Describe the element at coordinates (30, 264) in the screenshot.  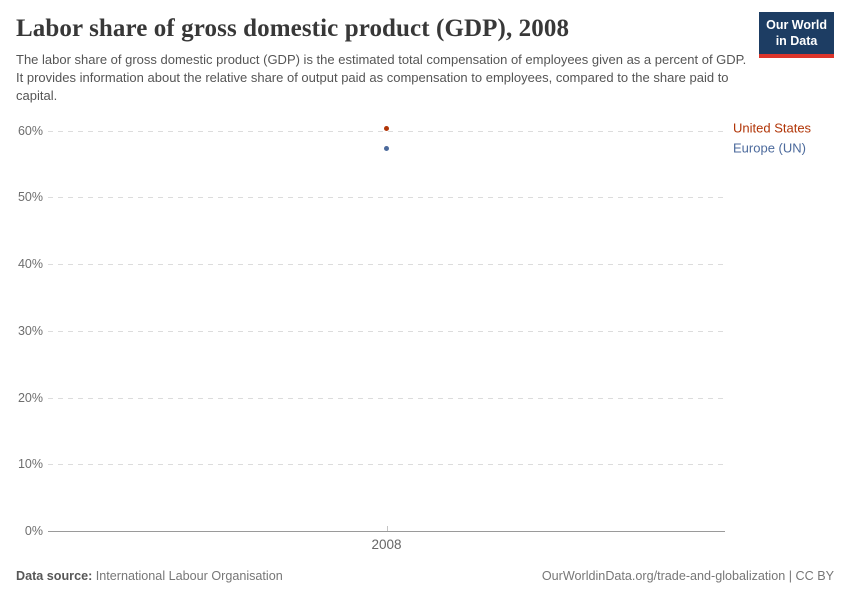
I see `y-tick-label-40: 40%` at that location.